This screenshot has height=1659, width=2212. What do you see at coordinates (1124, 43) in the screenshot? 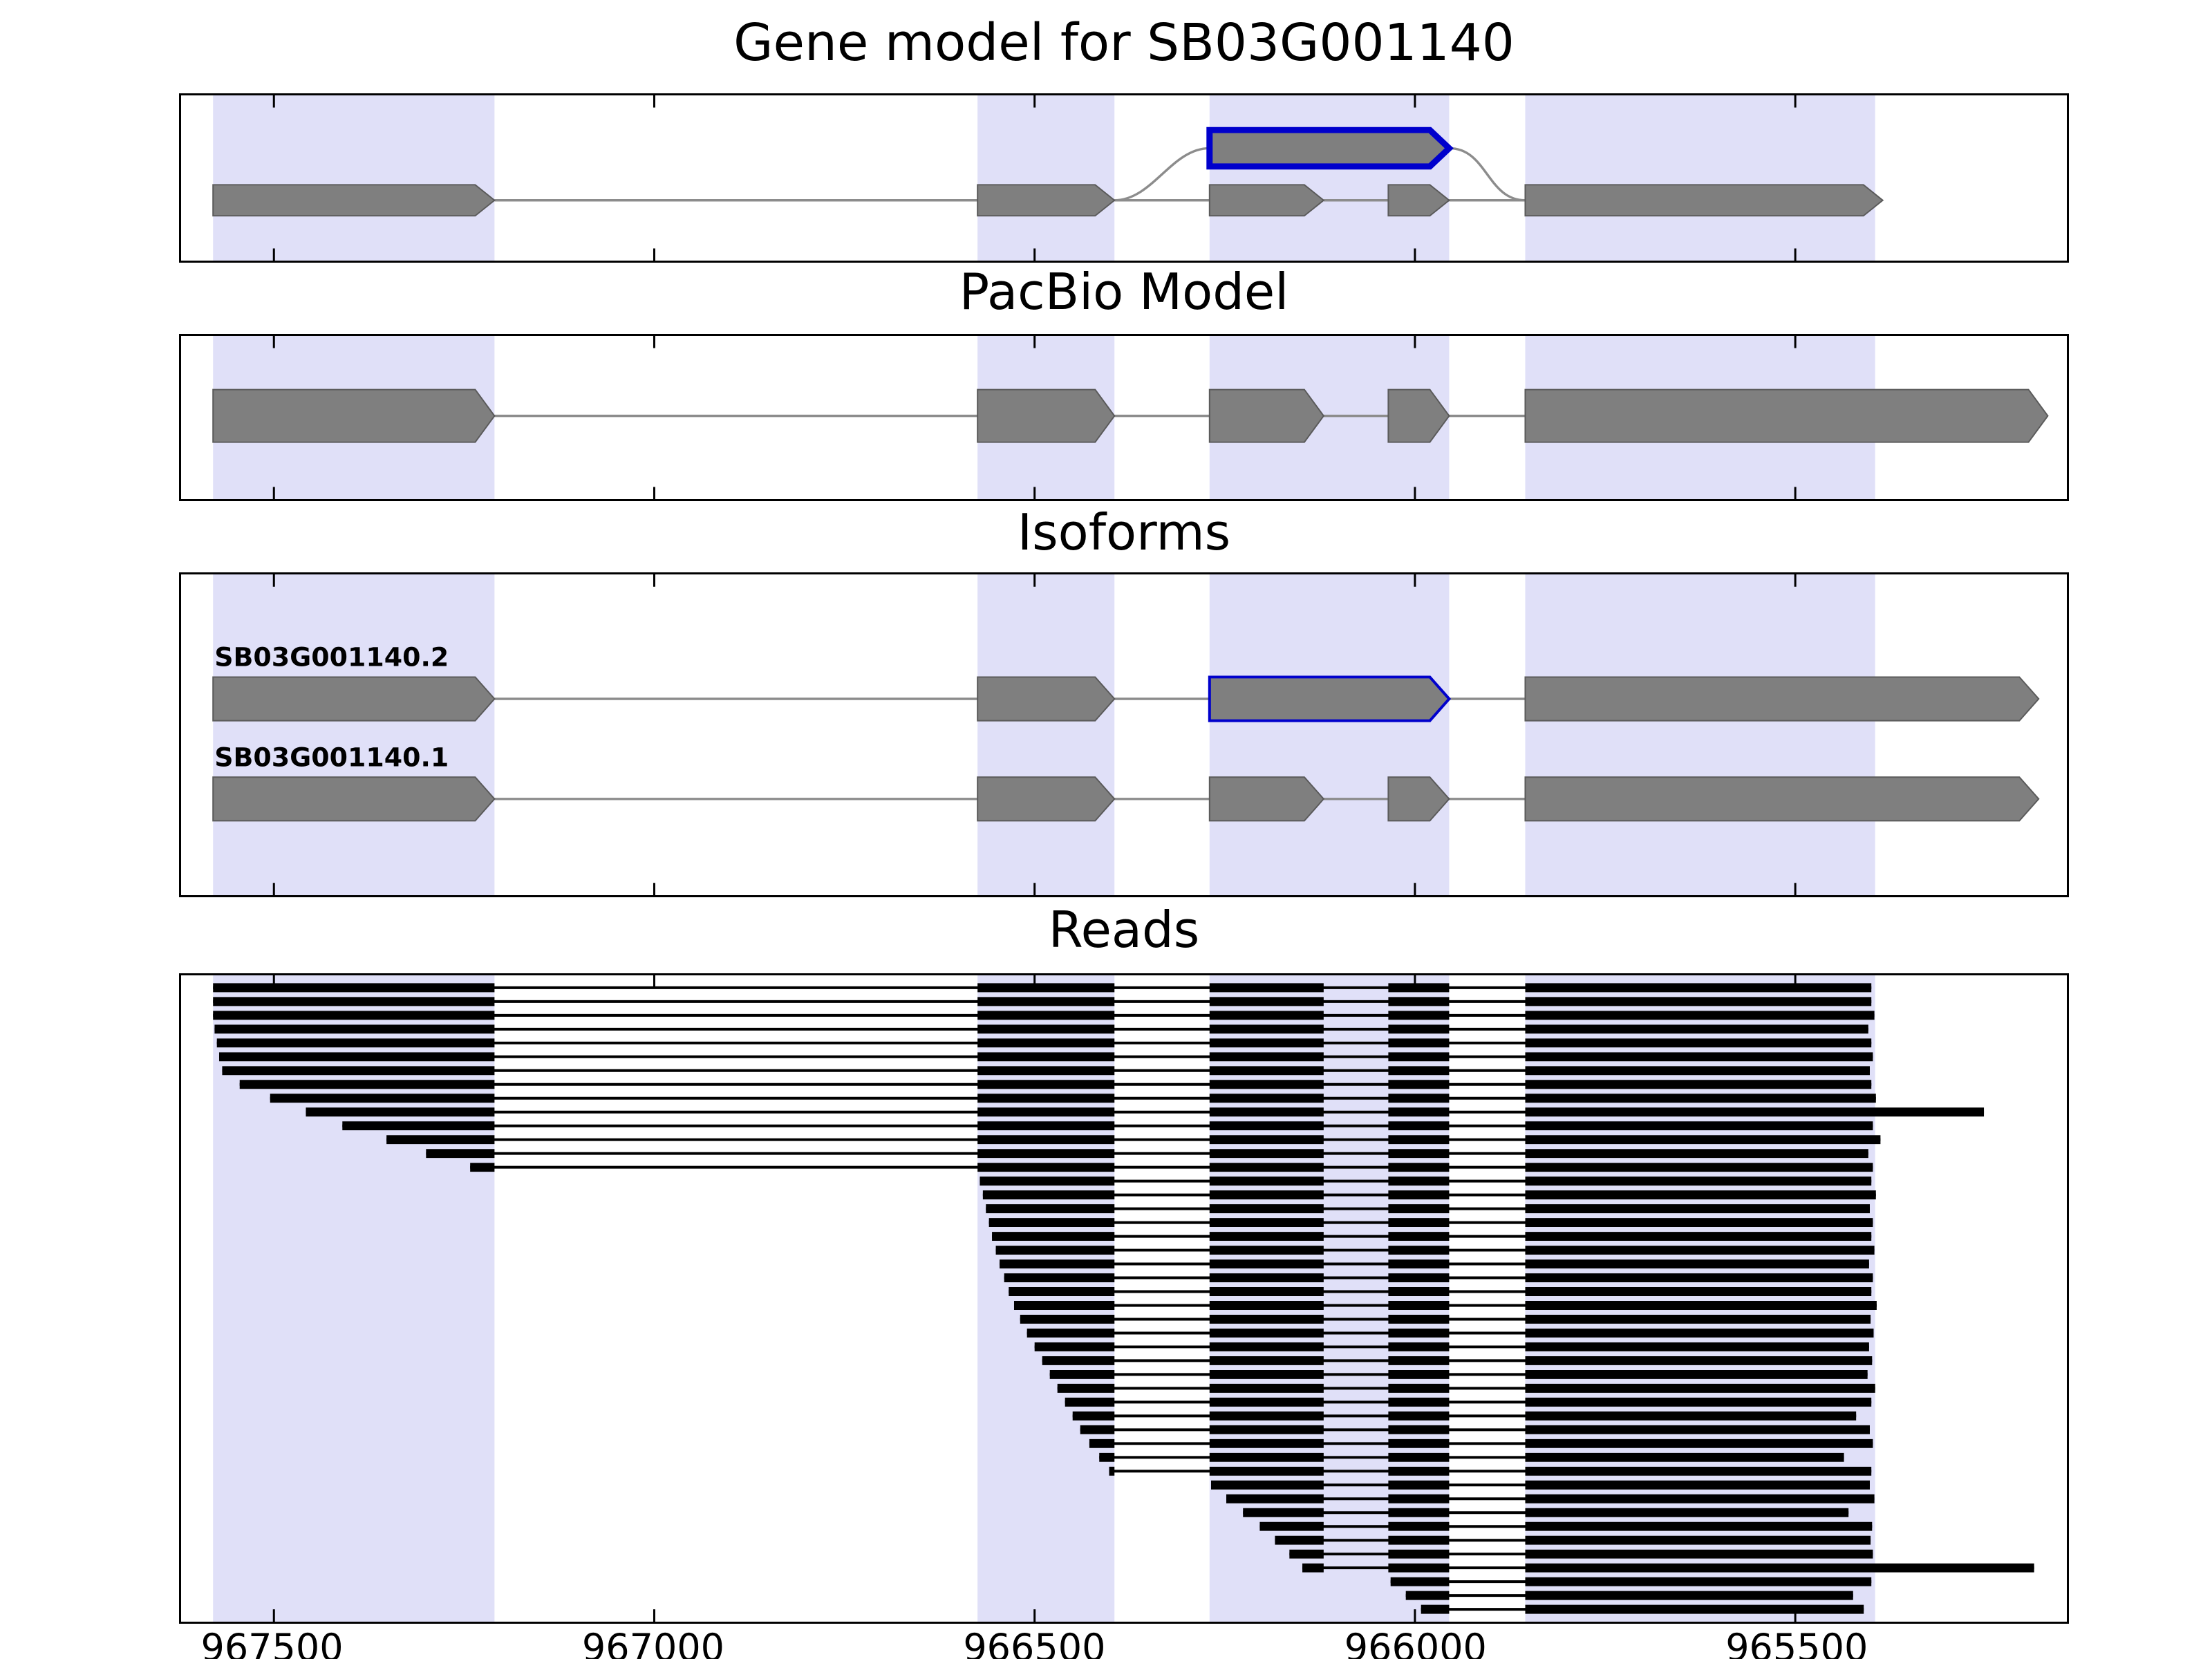
I see `gene-model-title: Gene model for SB03G001140` at bounding box center [1124, 43].